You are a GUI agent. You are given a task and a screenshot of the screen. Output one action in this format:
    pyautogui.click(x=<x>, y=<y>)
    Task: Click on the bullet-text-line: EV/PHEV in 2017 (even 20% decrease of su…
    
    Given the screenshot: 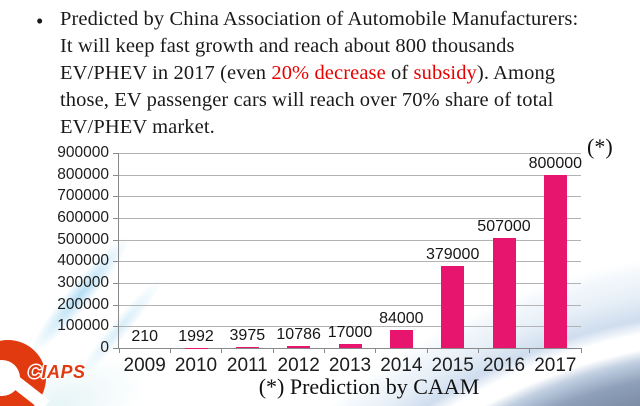 What is the action you would take?
    pyautogui.click(x=319, y=73)
    